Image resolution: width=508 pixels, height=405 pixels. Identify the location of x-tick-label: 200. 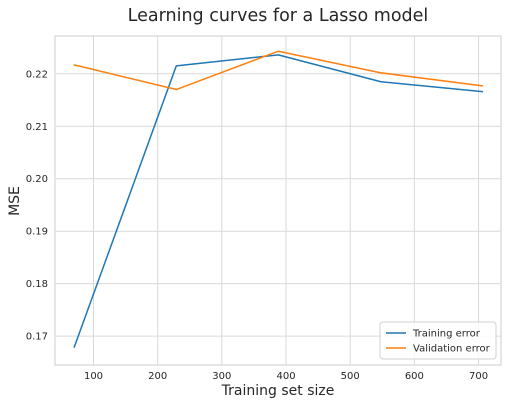
(157, 376).